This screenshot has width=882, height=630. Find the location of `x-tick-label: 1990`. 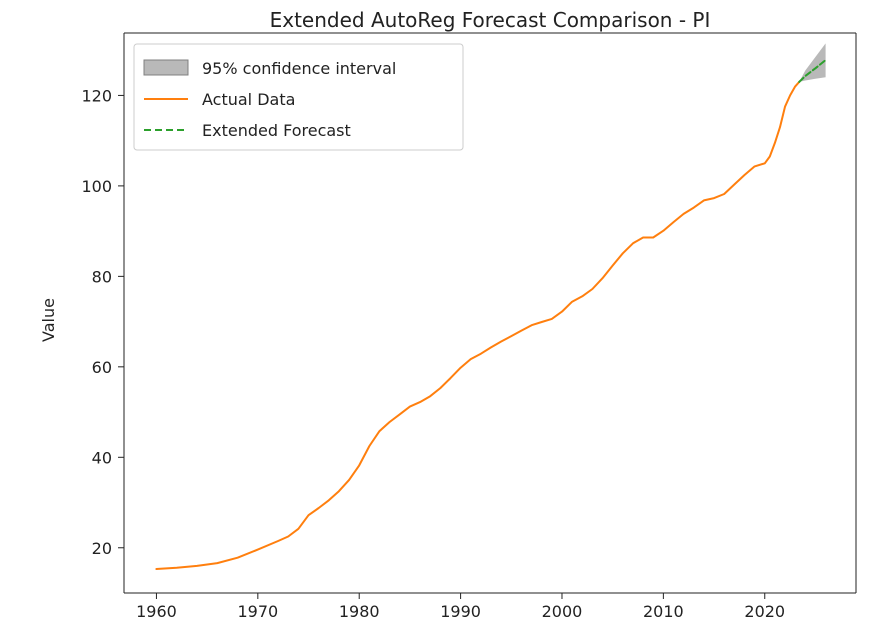

x-tick-label: 1990 is located at coordinates (460, 611).